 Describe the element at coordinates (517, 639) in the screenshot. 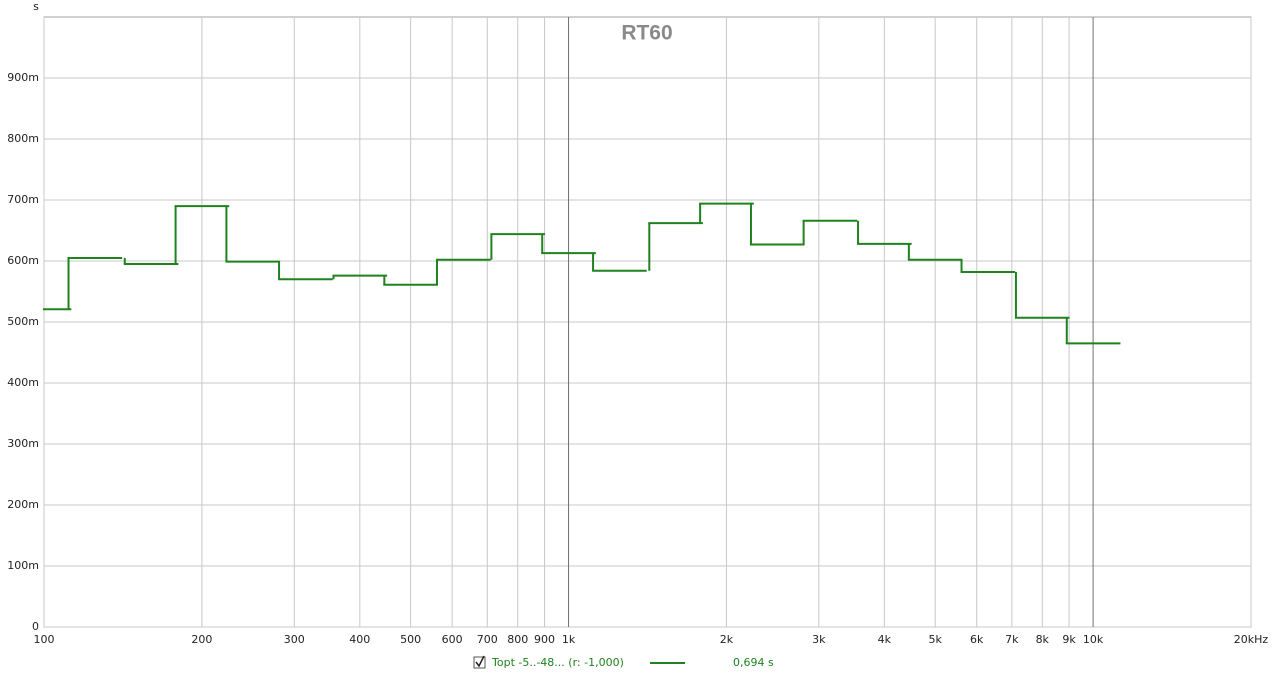

I see `x-tick-label: 800` at that location.